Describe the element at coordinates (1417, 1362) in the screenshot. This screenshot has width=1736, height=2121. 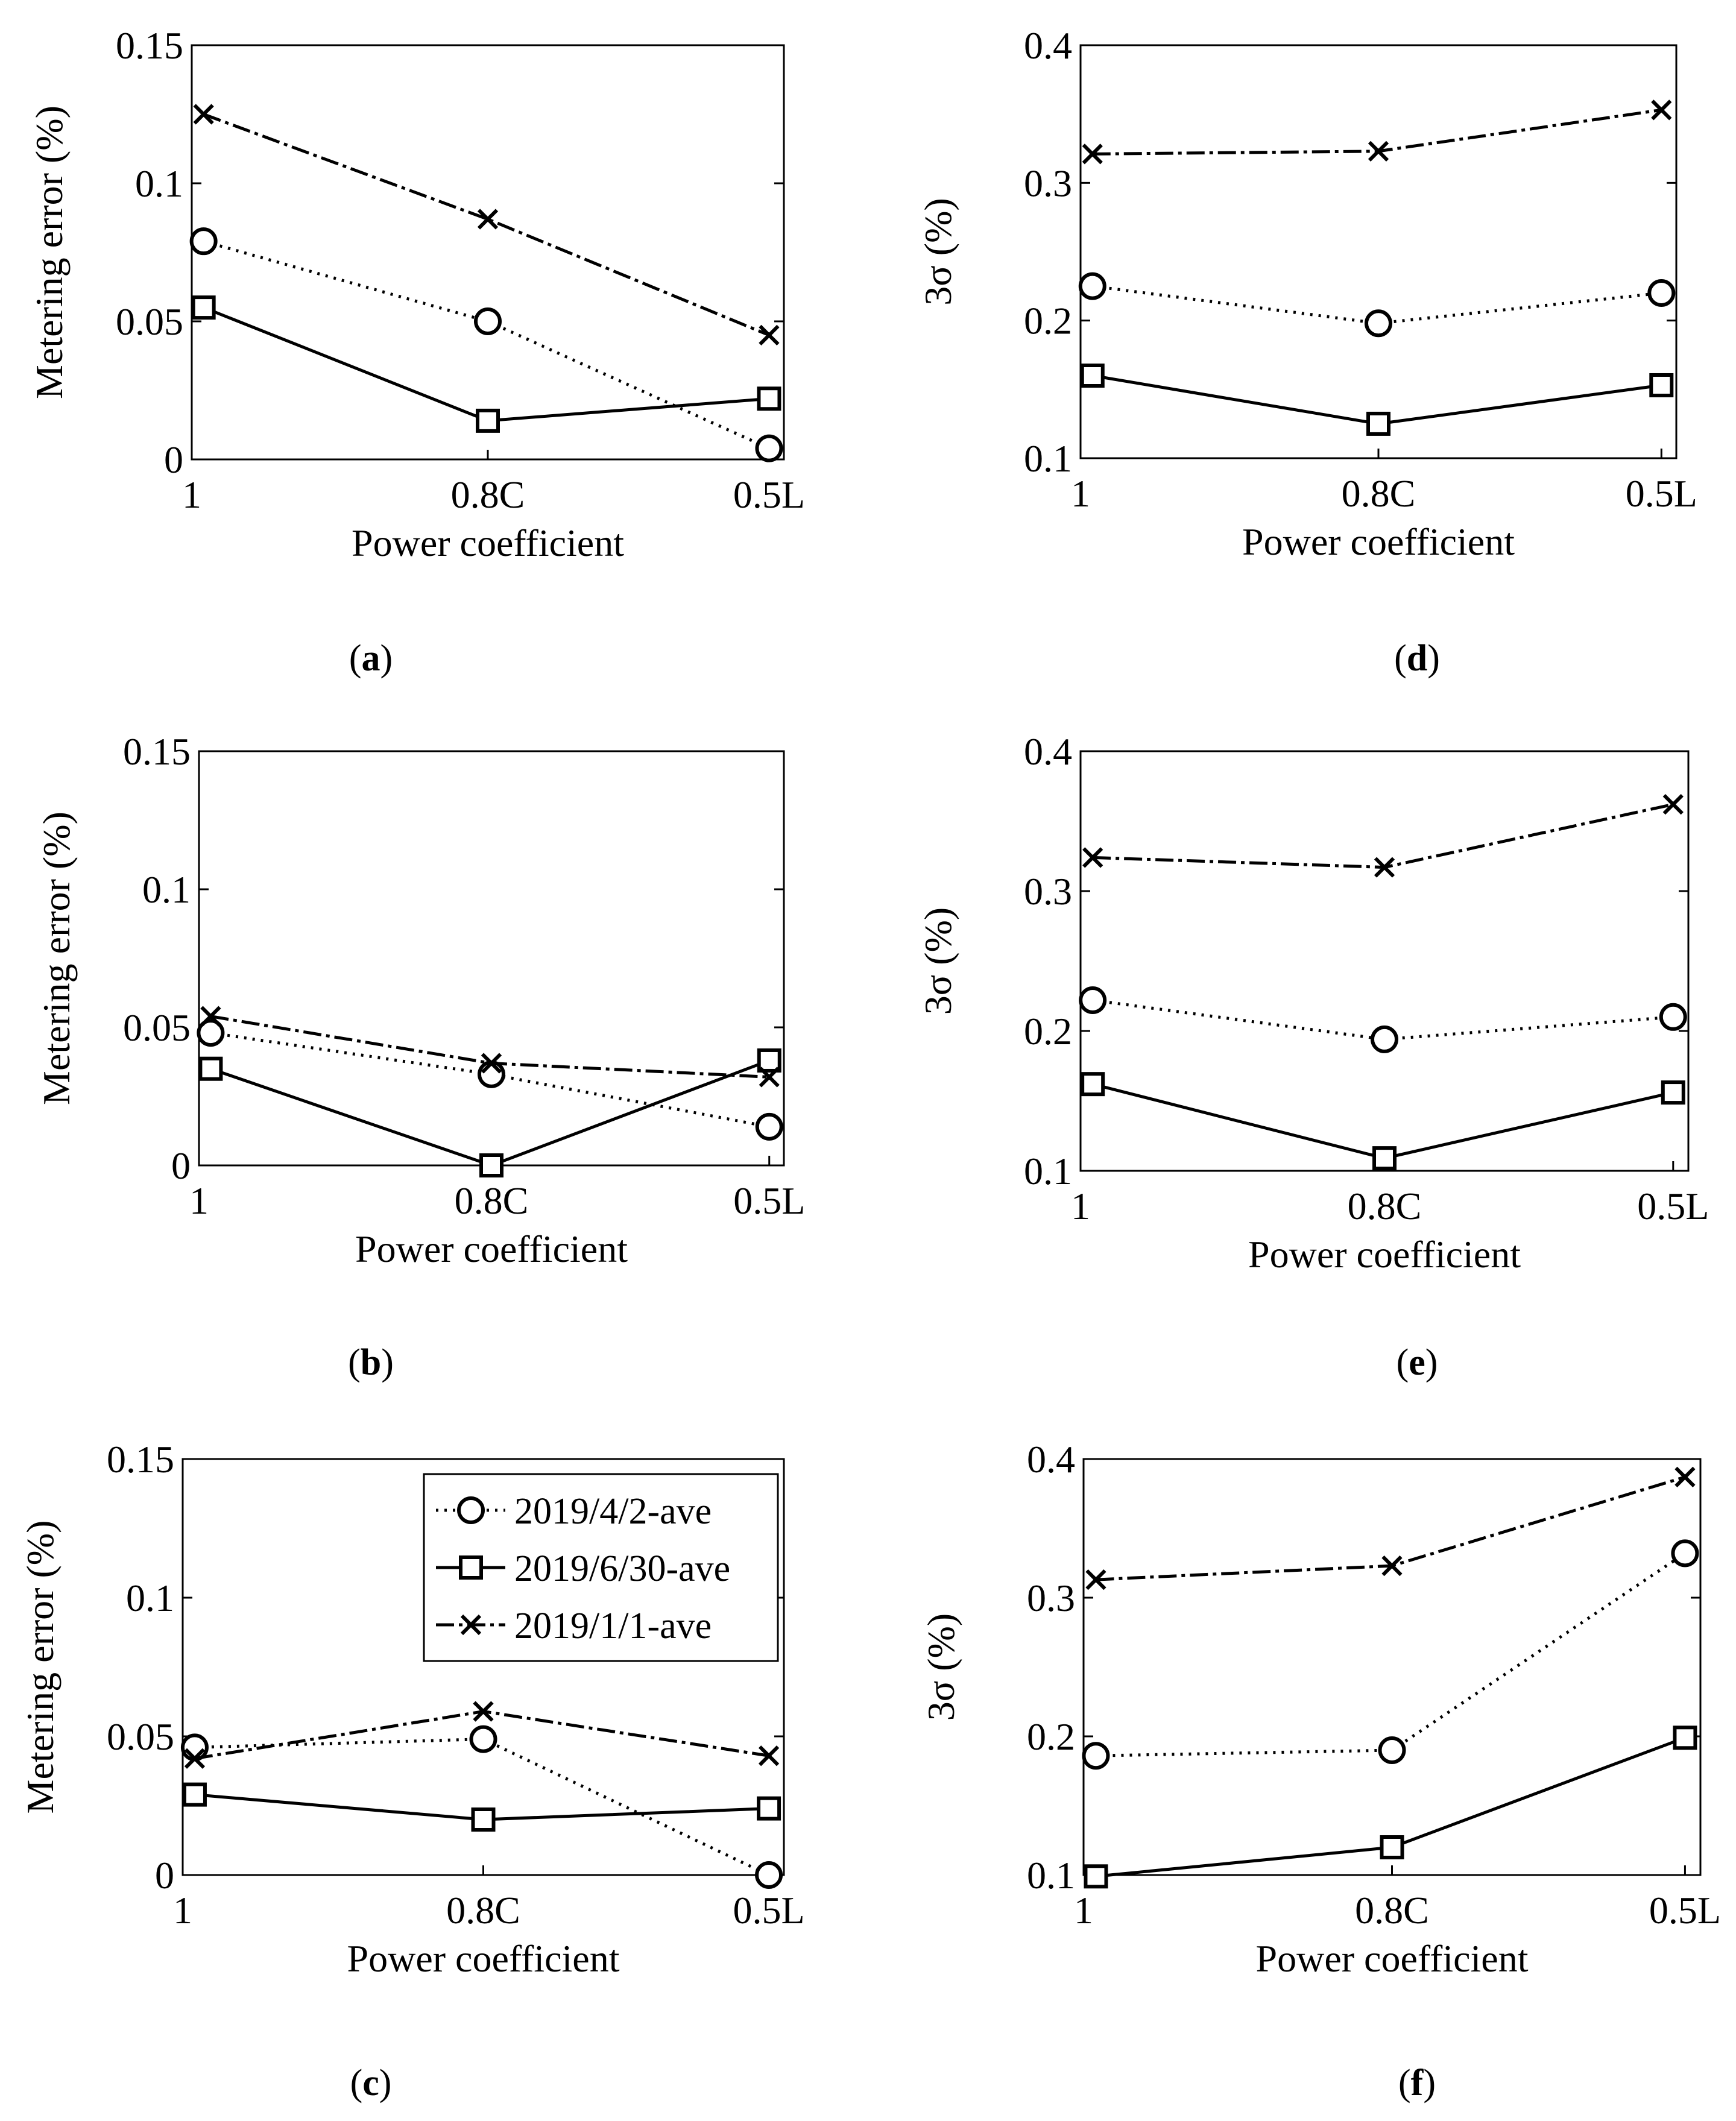
I see `panel-caption: (e)` at that location.